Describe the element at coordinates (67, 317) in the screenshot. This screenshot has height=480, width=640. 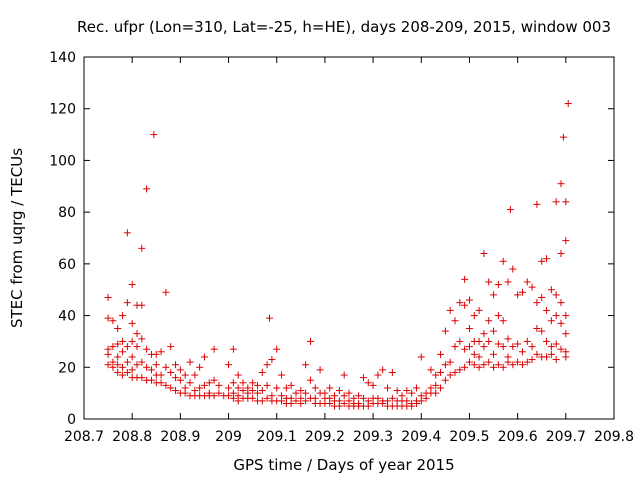
I see `y-tick-label: 40` at that location.